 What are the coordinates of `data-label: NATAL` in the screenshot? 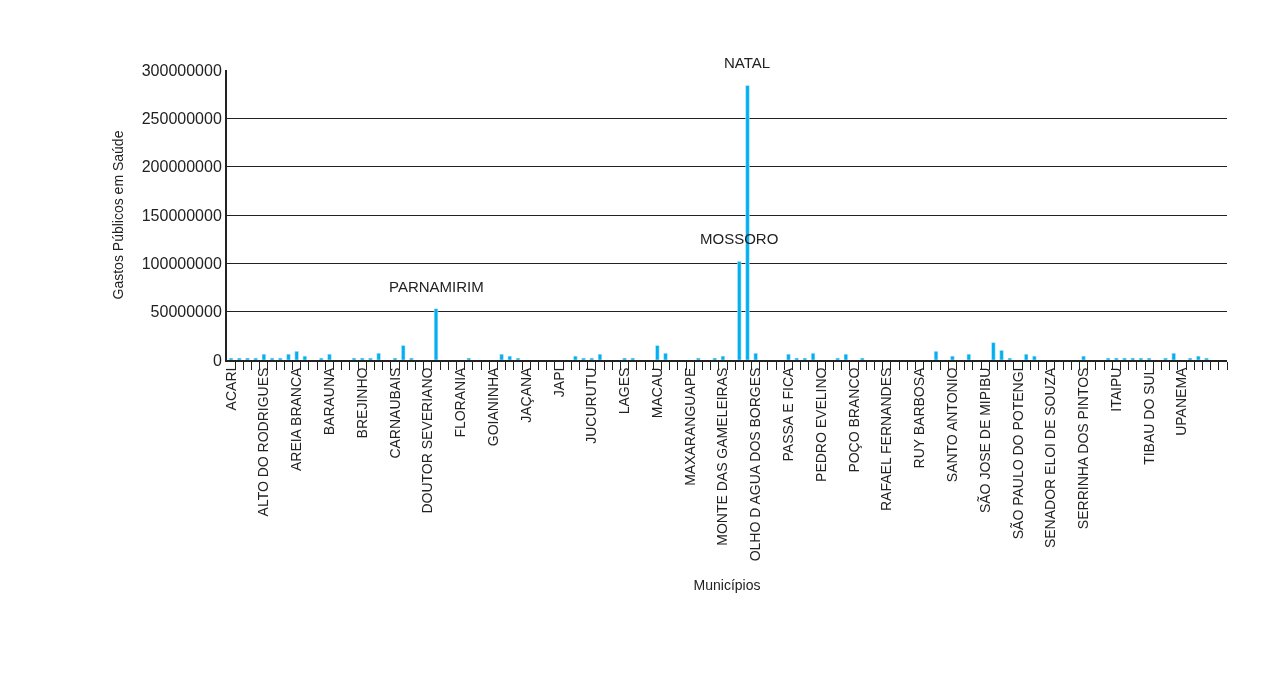 It's located at (747, 62).